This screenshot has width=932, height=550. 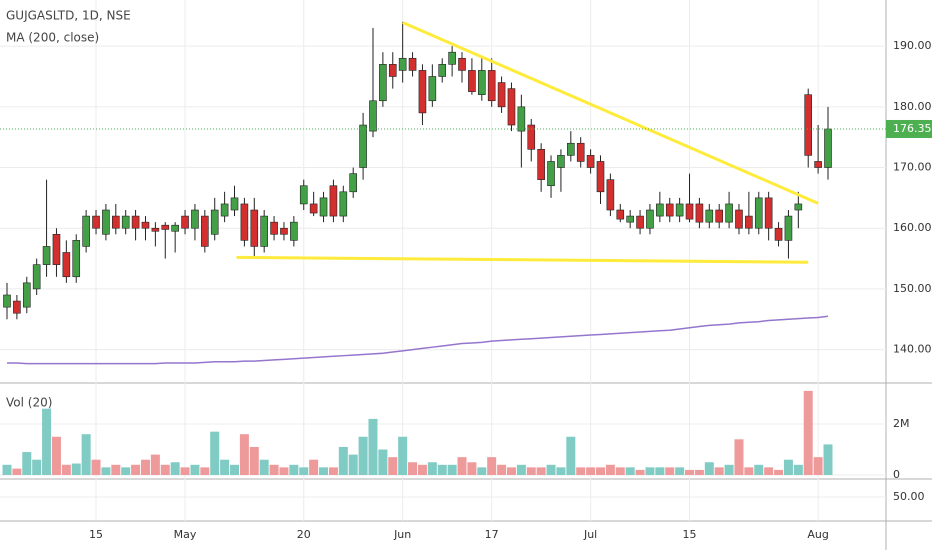 I want to click on ma-line, so click(x=418, y=340).